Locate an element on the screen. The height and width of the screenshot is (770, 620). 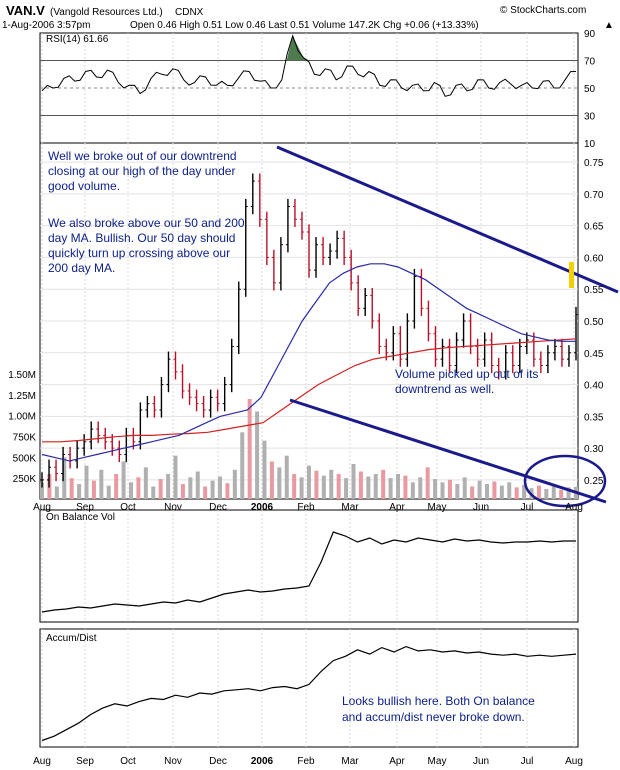
volume-highlight-ellipse is located at coordinates (565, 481).